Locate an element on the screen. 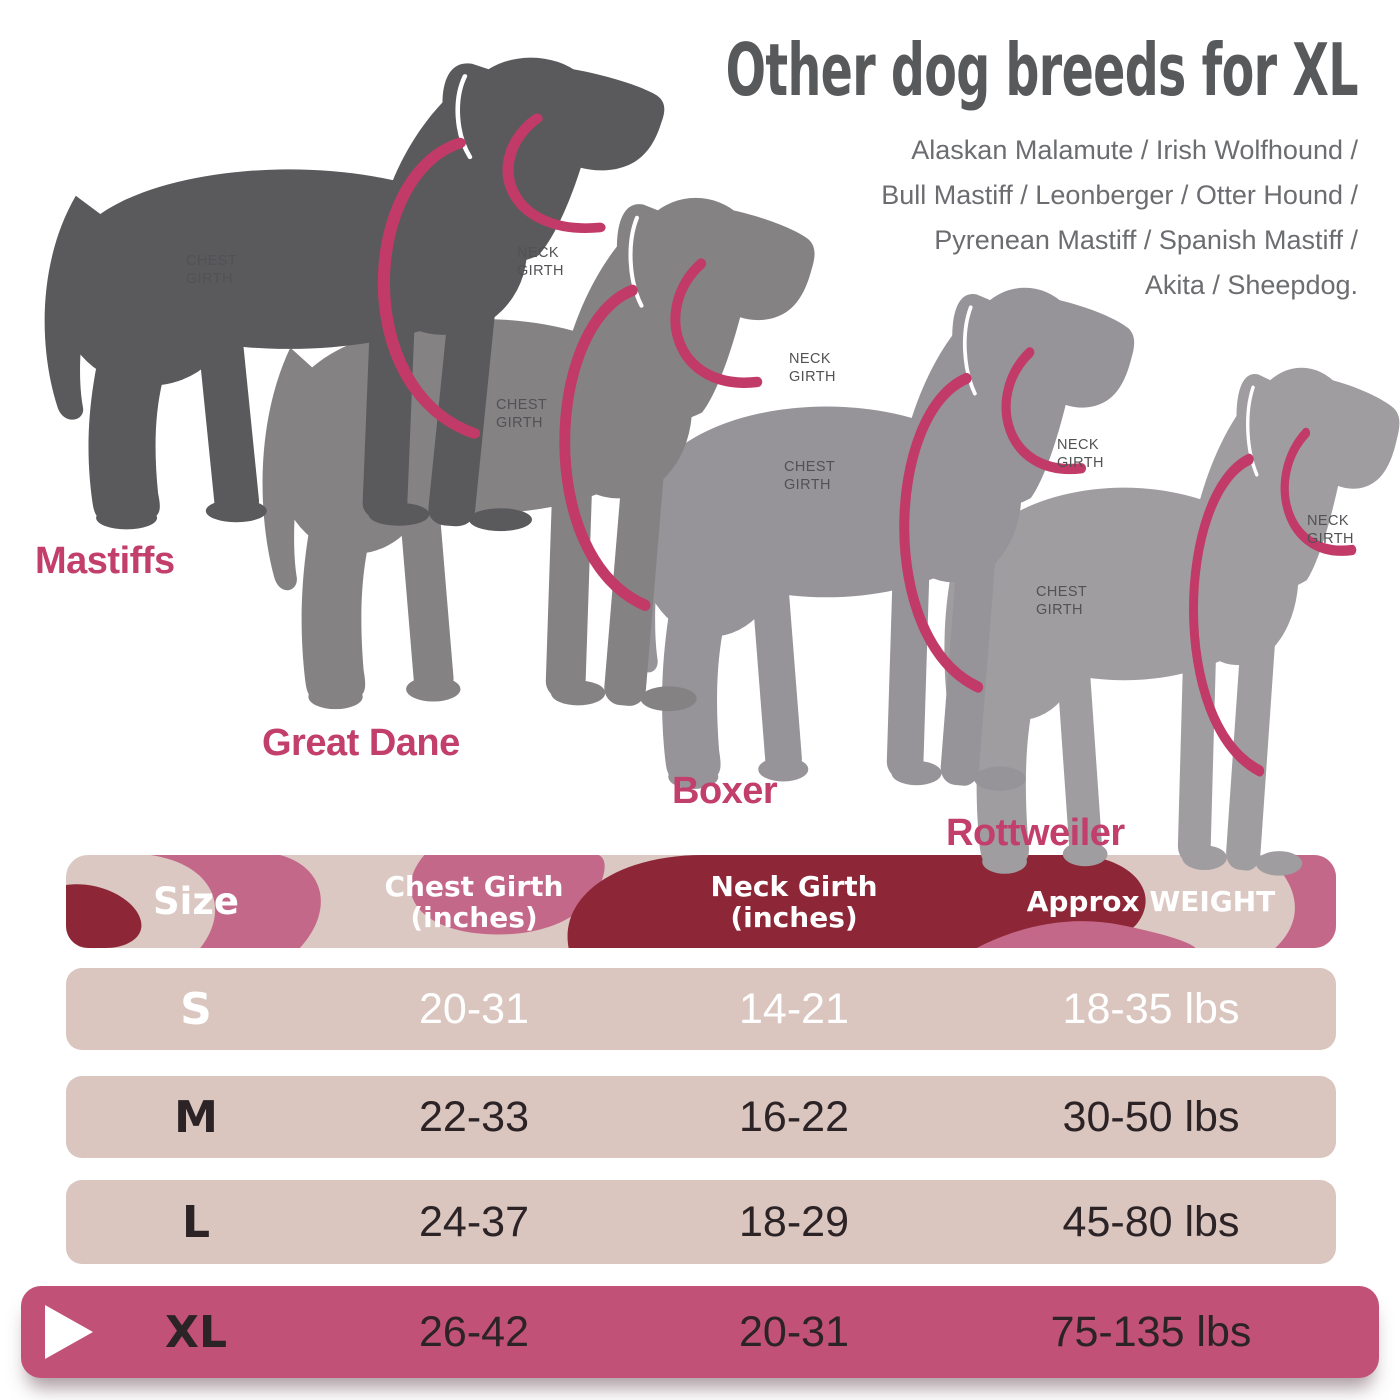  breed-label-mastiffs: Mastiffs is located at coordinates (105, 561).